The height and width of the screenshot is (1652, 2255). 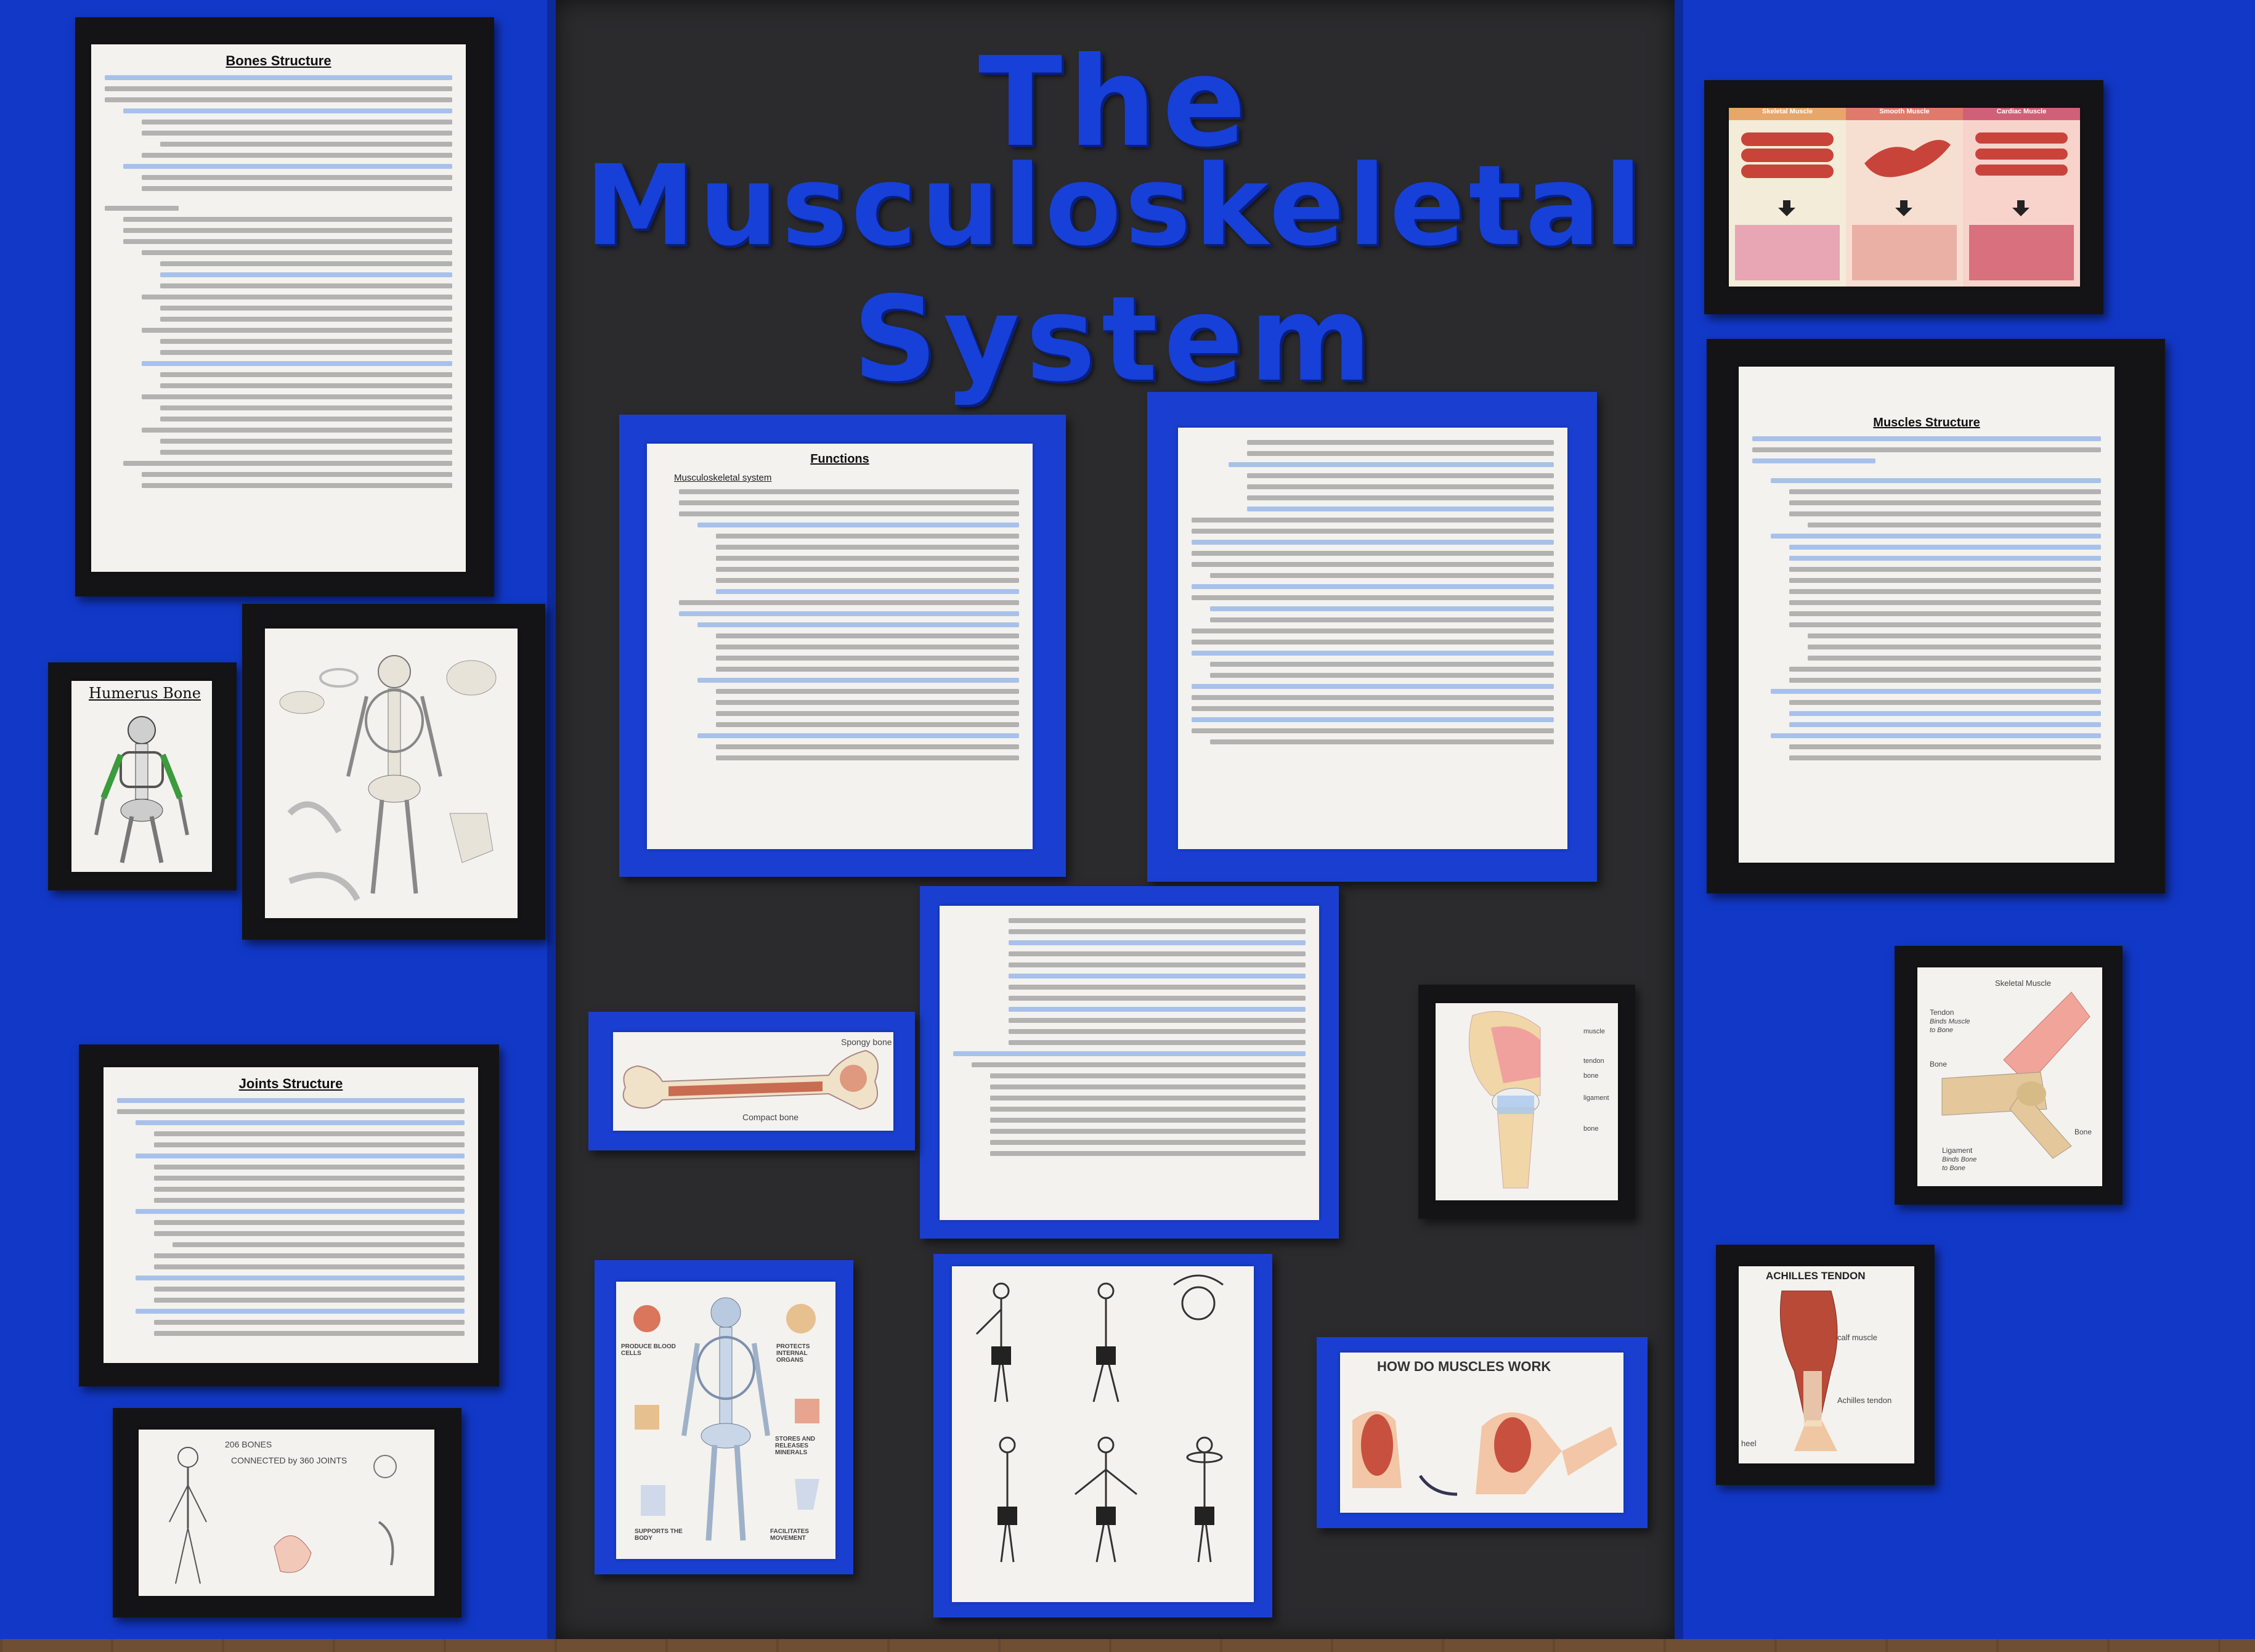 I want to click on board-fold-left, so click(x=551, y=819).